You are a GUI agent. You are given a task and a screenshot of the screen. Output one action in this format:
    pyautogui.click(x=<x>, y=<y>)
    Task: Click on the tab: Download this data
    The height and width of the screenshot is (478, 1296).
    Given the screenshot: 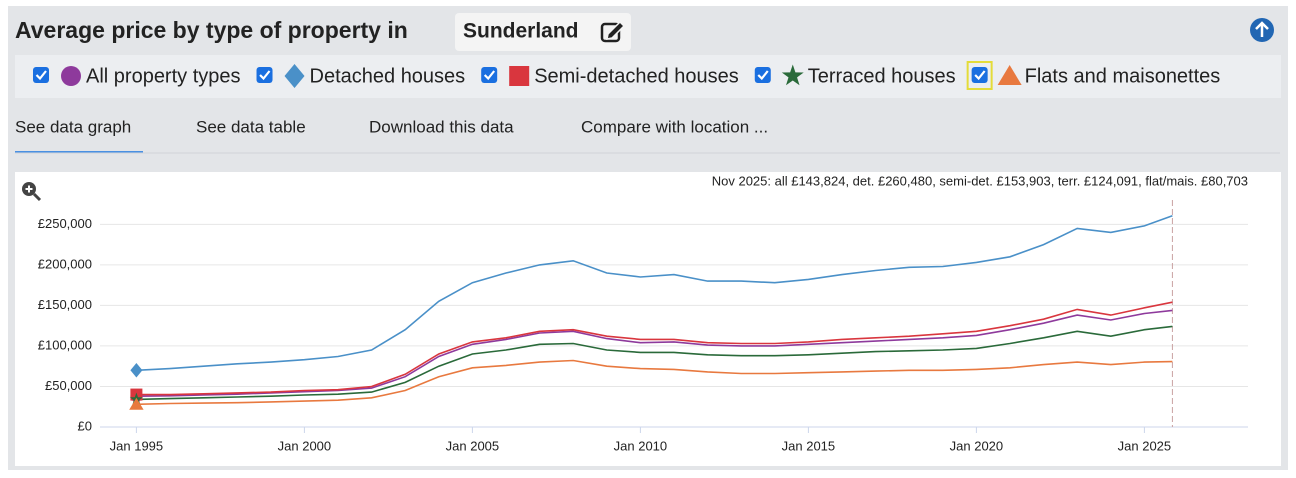 What is the action you would take?
    pyautogui.click(x=441, y=126)
    